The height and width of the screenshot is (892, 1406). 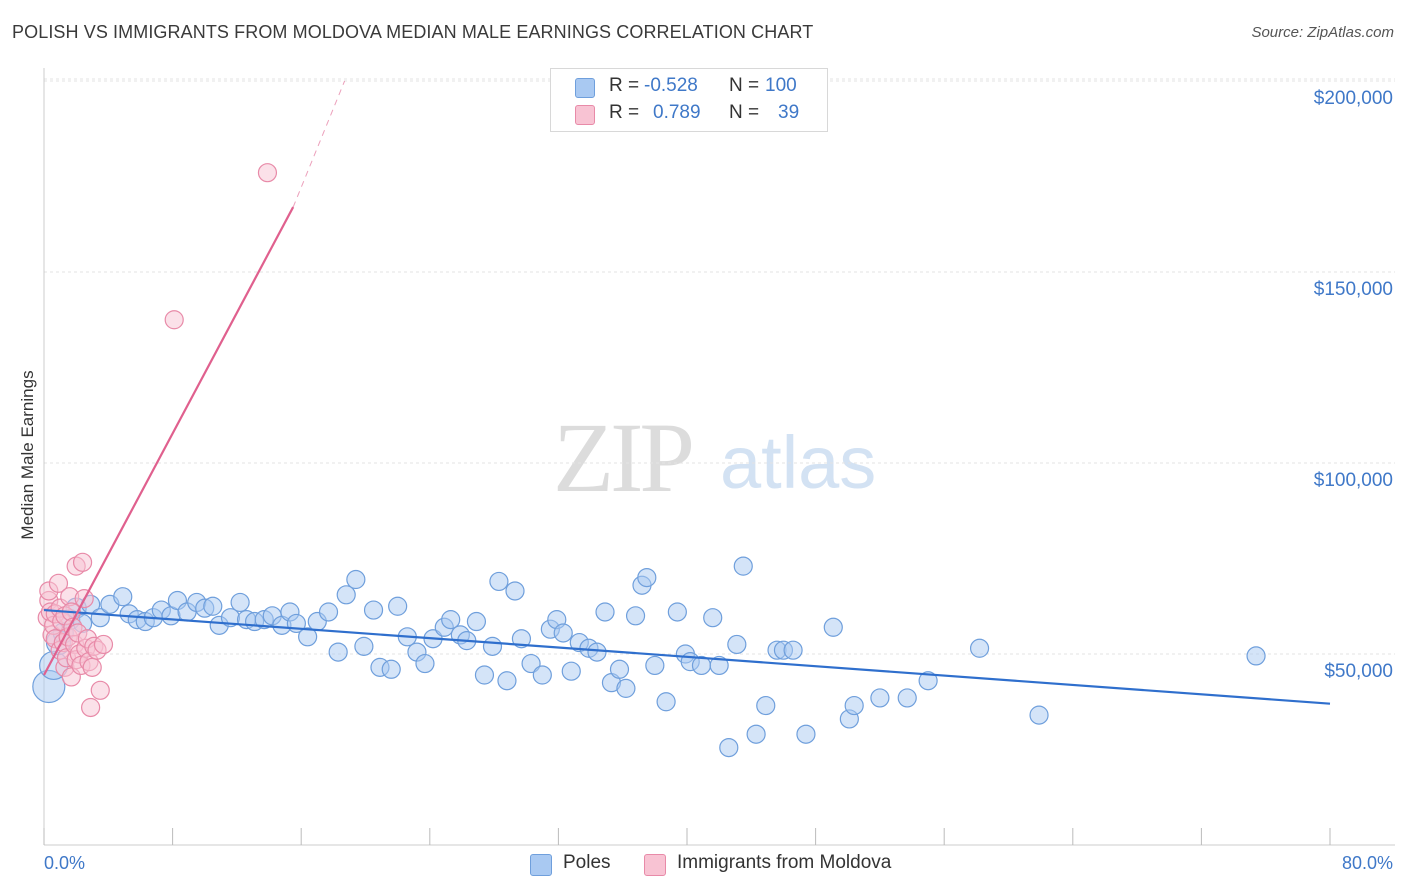 I want to click on legend-n-value: 100, so click(x=781, y=85).